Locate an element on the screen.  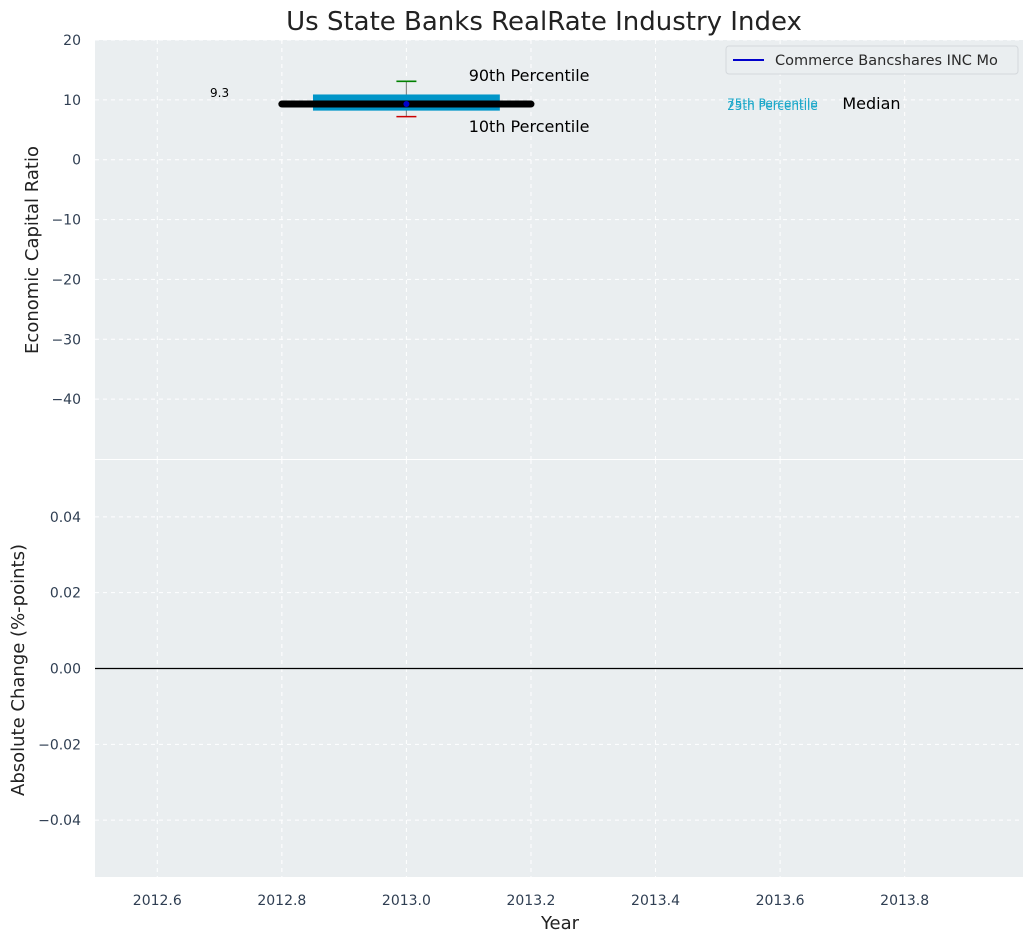
annotation-label: 75th Percentile is located at coordinates (772, 103).